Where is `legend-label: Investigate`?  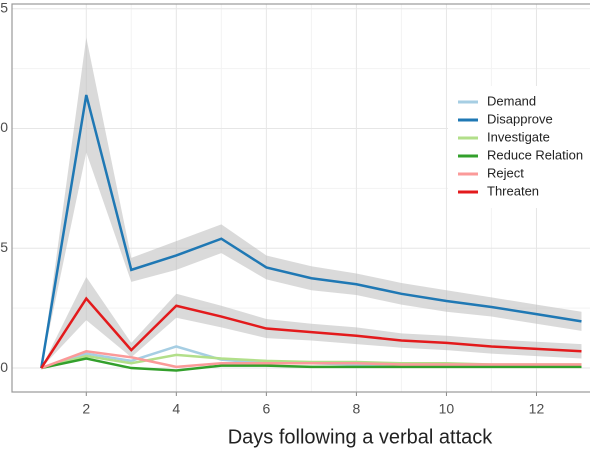 legend-label: Investigate is located at coordinates (518, 136).